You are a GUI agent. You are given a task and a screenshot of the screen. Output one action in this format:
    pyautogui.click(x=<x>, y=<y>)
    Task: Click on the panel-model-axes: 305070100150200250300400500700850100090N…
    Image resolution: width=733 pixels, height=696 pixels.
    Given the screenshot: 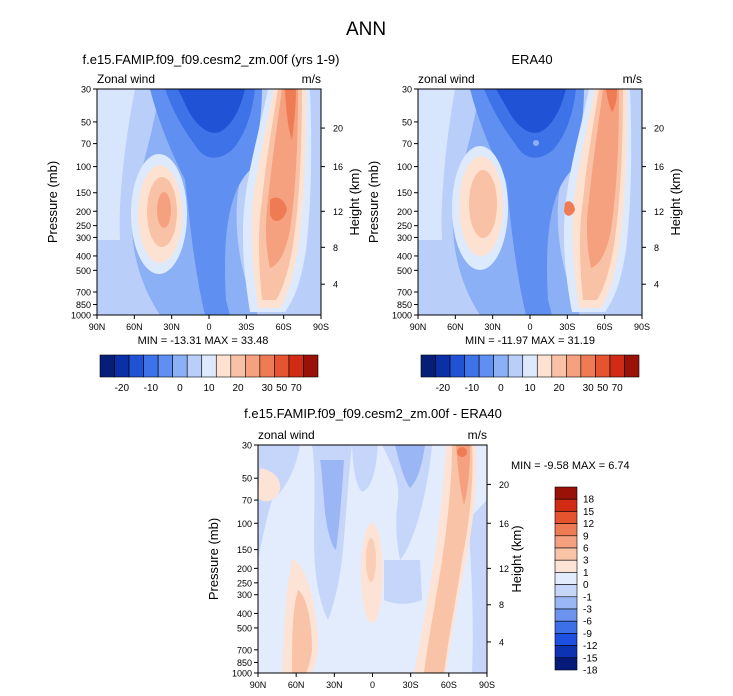 What is the action you would take?
    pyautogui.click(x=207, y=209)
    